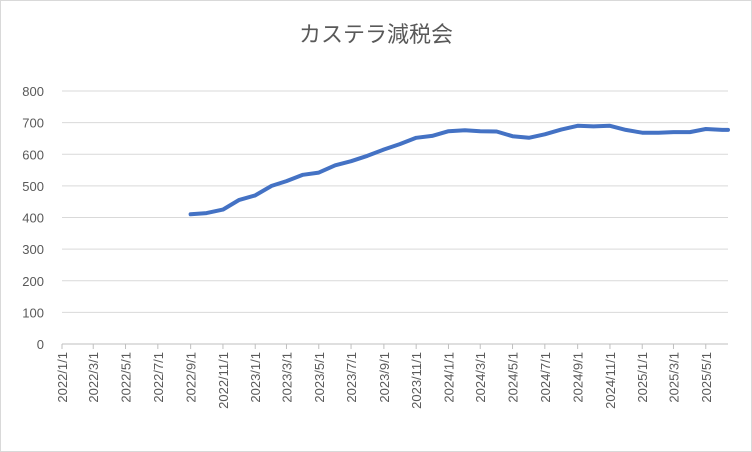 The height and width of the screenshot is (452, 752). Describe the element at coordinates (673, 377) in the screenshot. I see `x-tick-label: 2025/3/1` at that location.